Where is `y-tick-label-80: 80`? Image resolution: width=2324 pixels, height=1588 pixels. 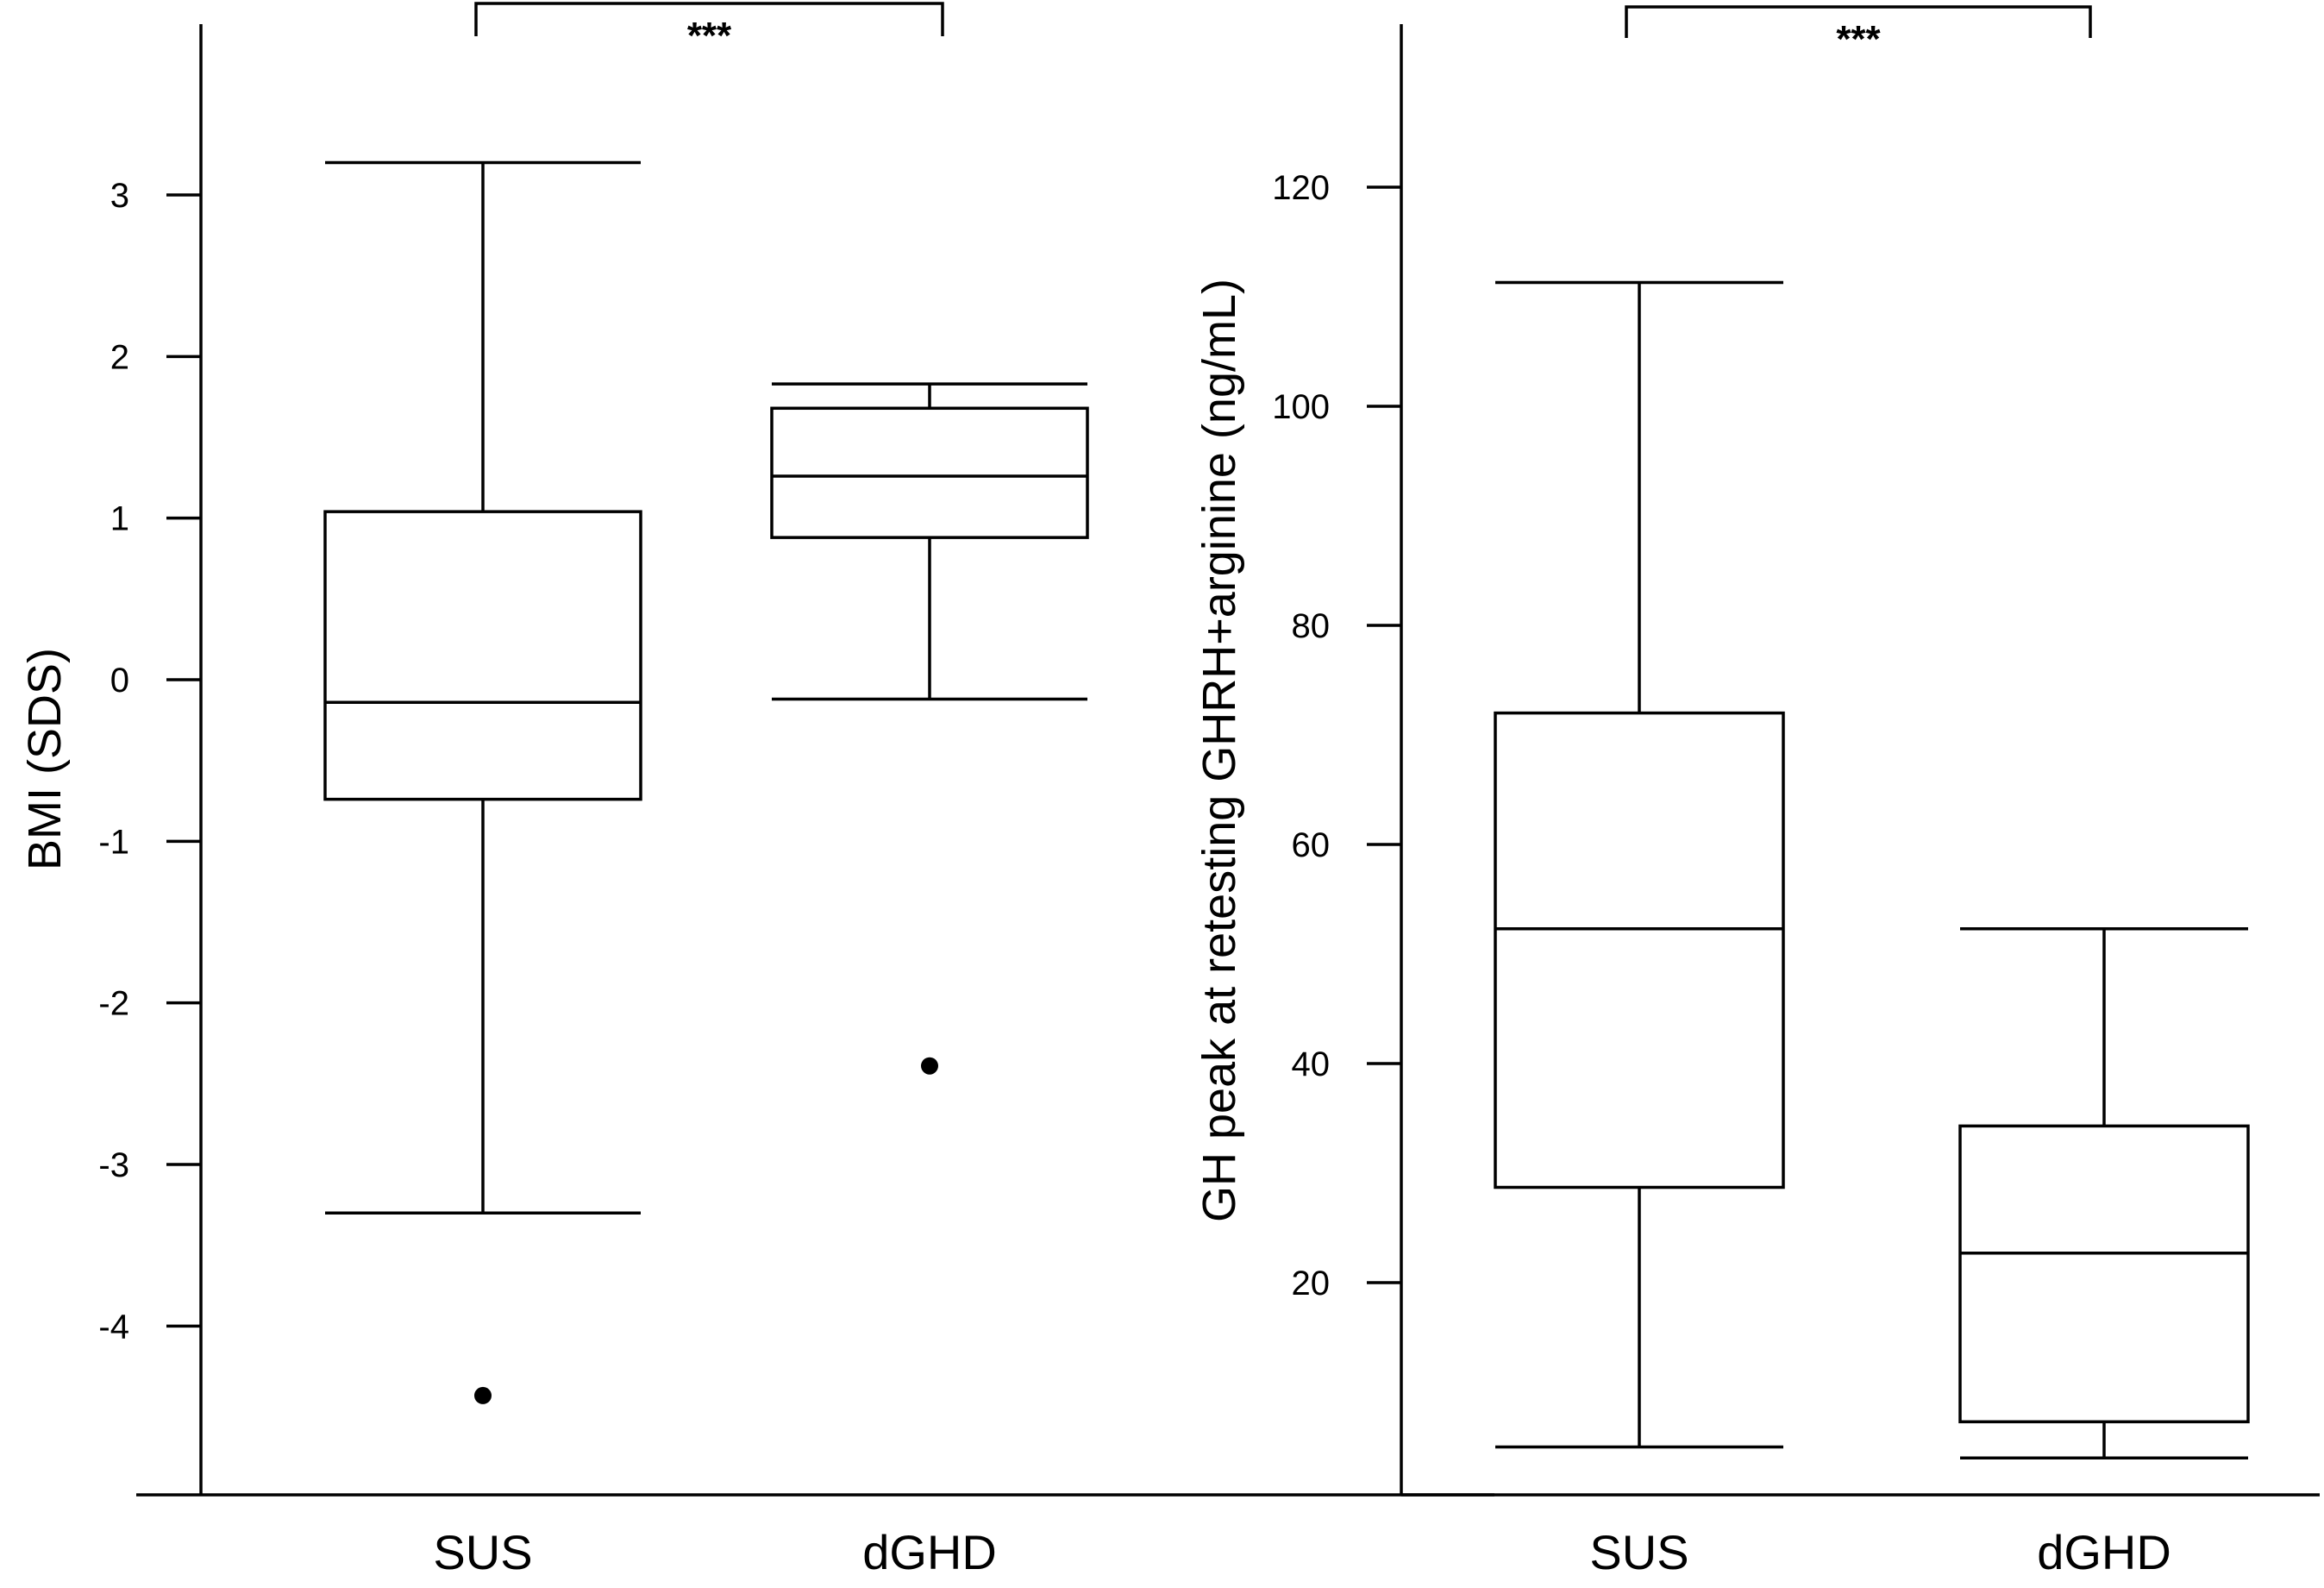 y-tick-label-80: 80 is located at coordinates (1311, 626).